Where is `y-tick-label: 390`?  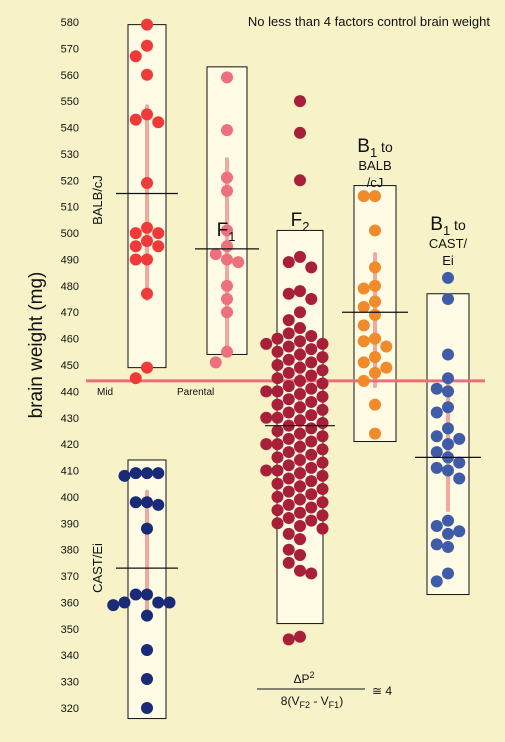
y-tick-label: 390 is located at coordinates (70, 524).